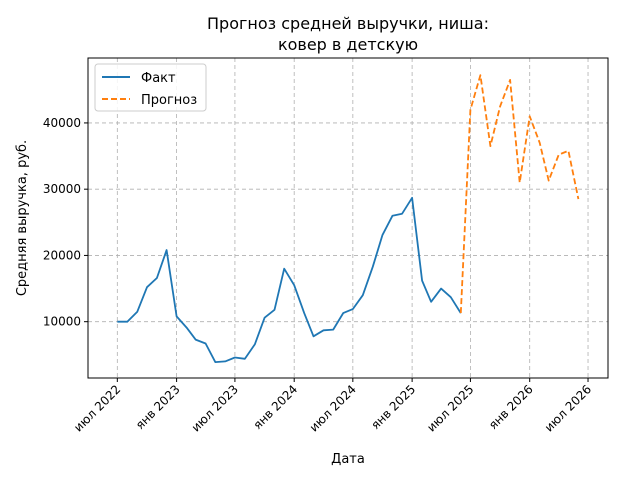  Describe the element at coordinates (169, 100) in the screenshot. I see `legend-label-forecast: Прогноз` at that location.